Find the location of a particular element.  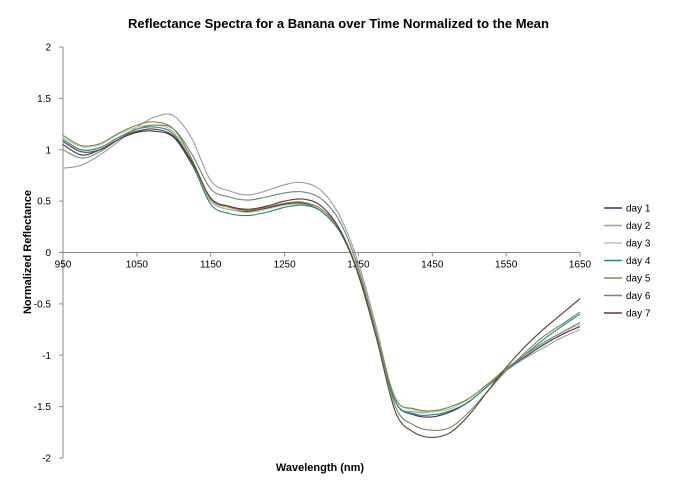

y-tick-label: -2 is located at coordinates (46, 459).